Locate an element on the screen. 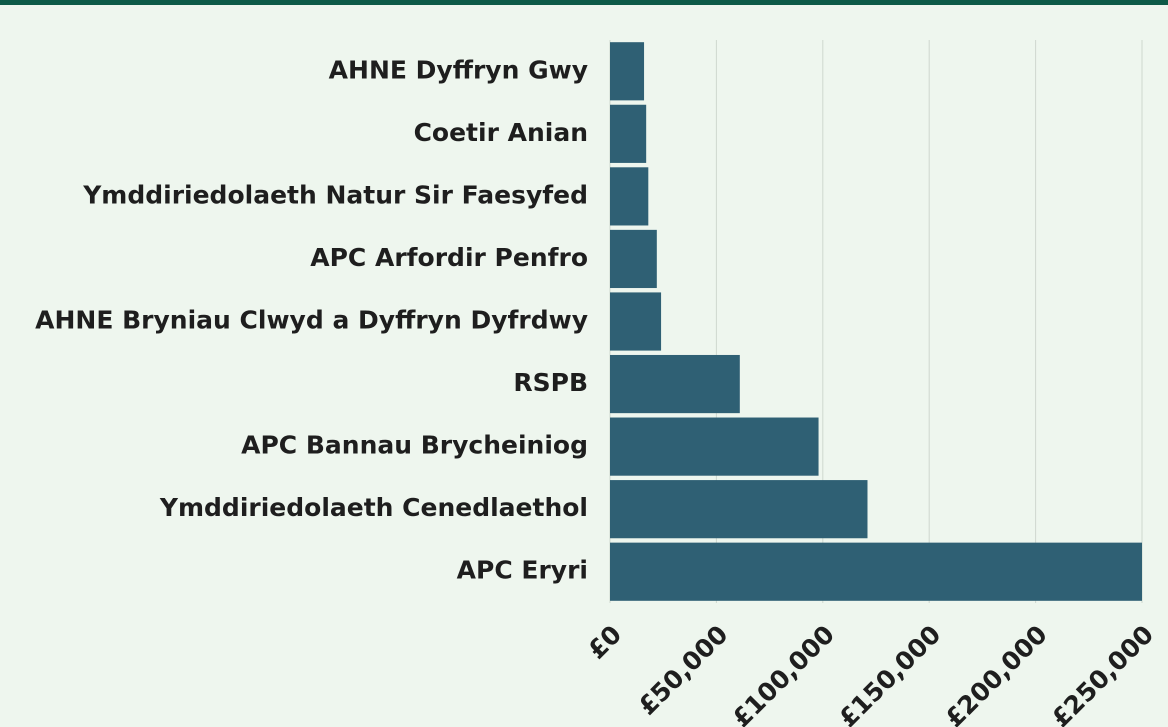  x-tick-label: £200,000 is located at coordinates (995, 673).